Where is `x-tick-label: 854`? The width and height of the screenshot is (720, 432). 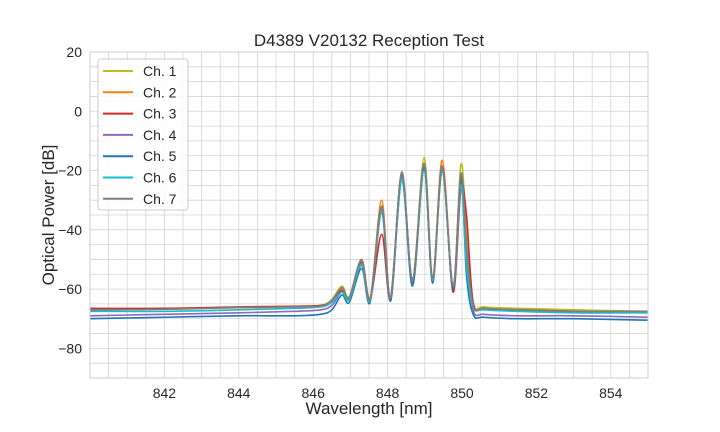
x-tick-label: 854 is located at coordinates (611, 393).